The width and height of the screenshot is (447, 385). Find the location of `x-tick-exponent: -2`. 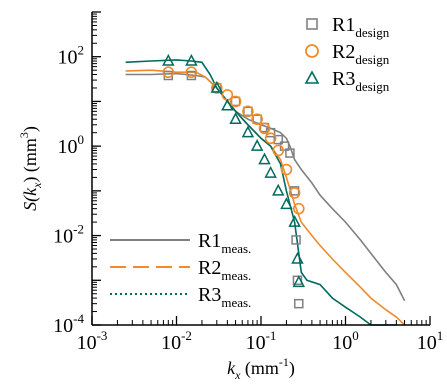

x-tick-exponent: -2 is located at coordinates (186, 335).